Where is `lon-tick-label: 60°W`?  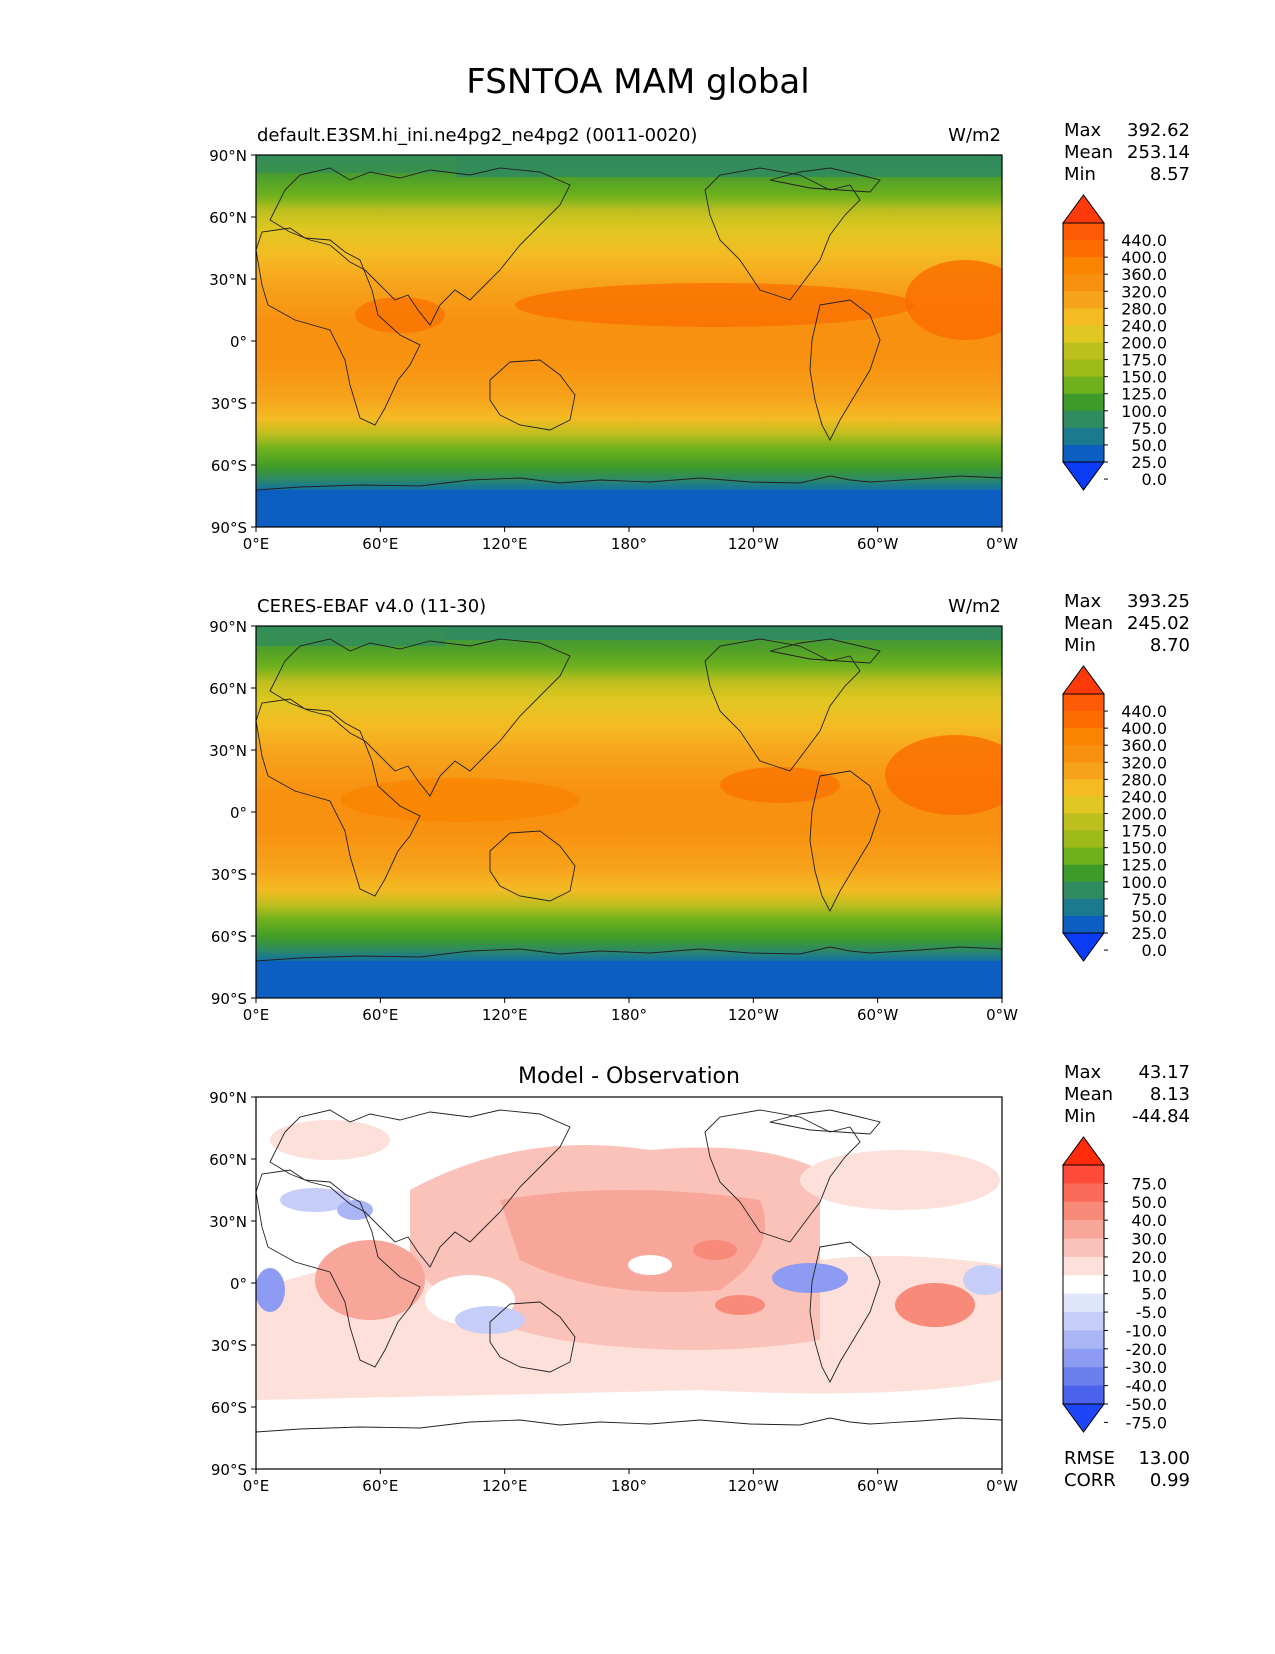 lon-tick-label: 60°W is located at coordinates (878, 544).